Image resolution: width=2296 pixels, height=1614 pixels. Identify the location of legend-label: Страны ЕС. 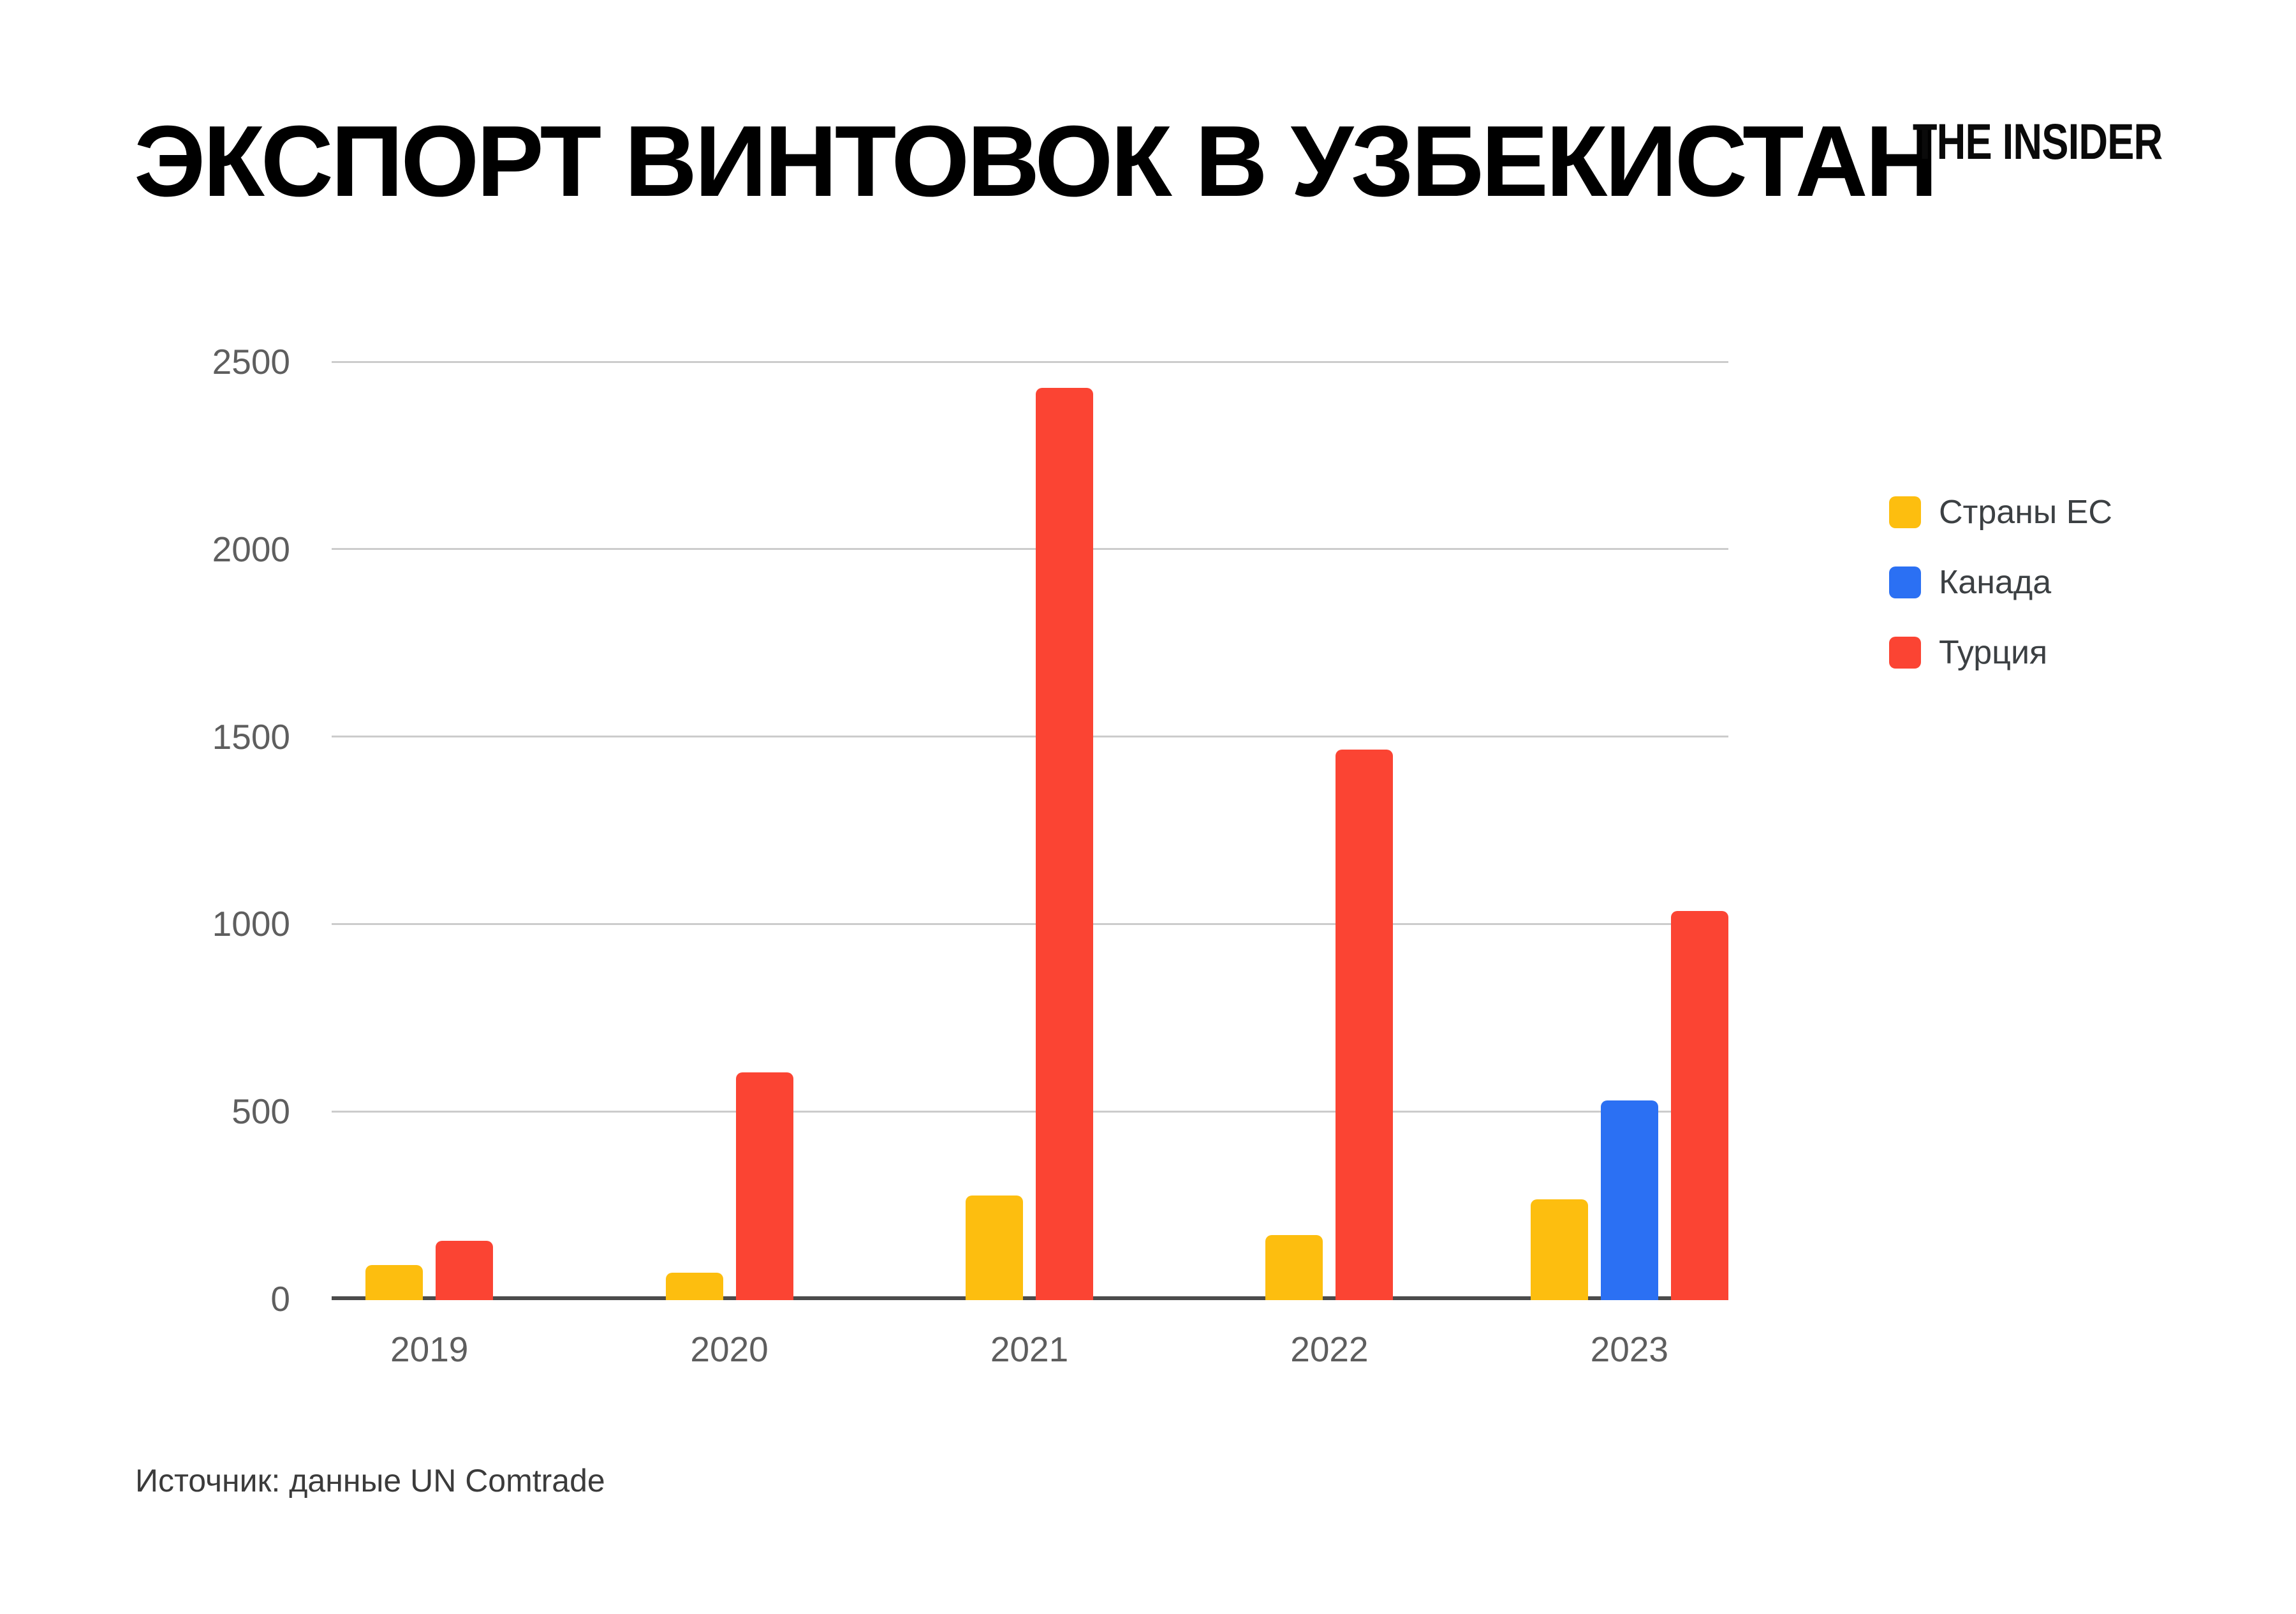
(2025, 512).